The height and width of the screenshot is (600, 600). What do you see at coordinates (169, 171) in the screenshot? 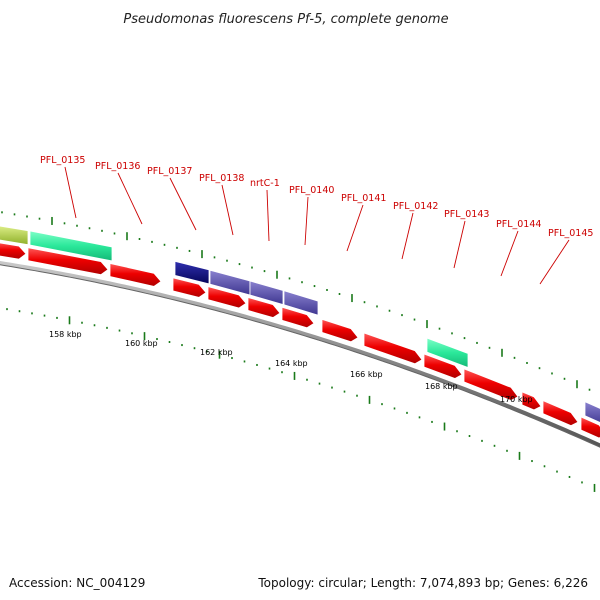
I see `gene-label: PFL_0137` at bounding box center [169, 171].